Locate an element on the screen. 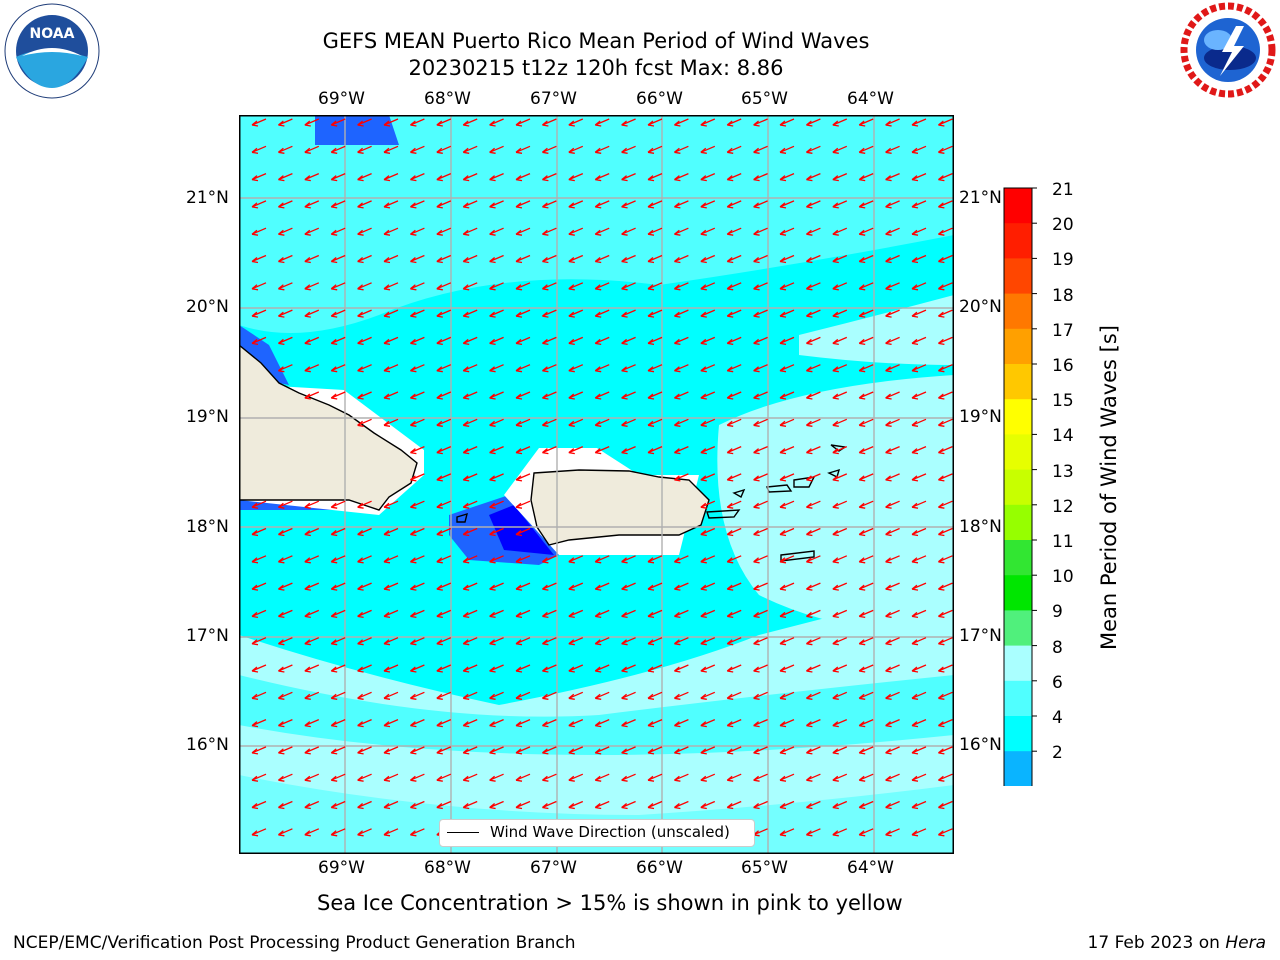  lat-tick-right: 21°N is located at coordinates (980, 198).